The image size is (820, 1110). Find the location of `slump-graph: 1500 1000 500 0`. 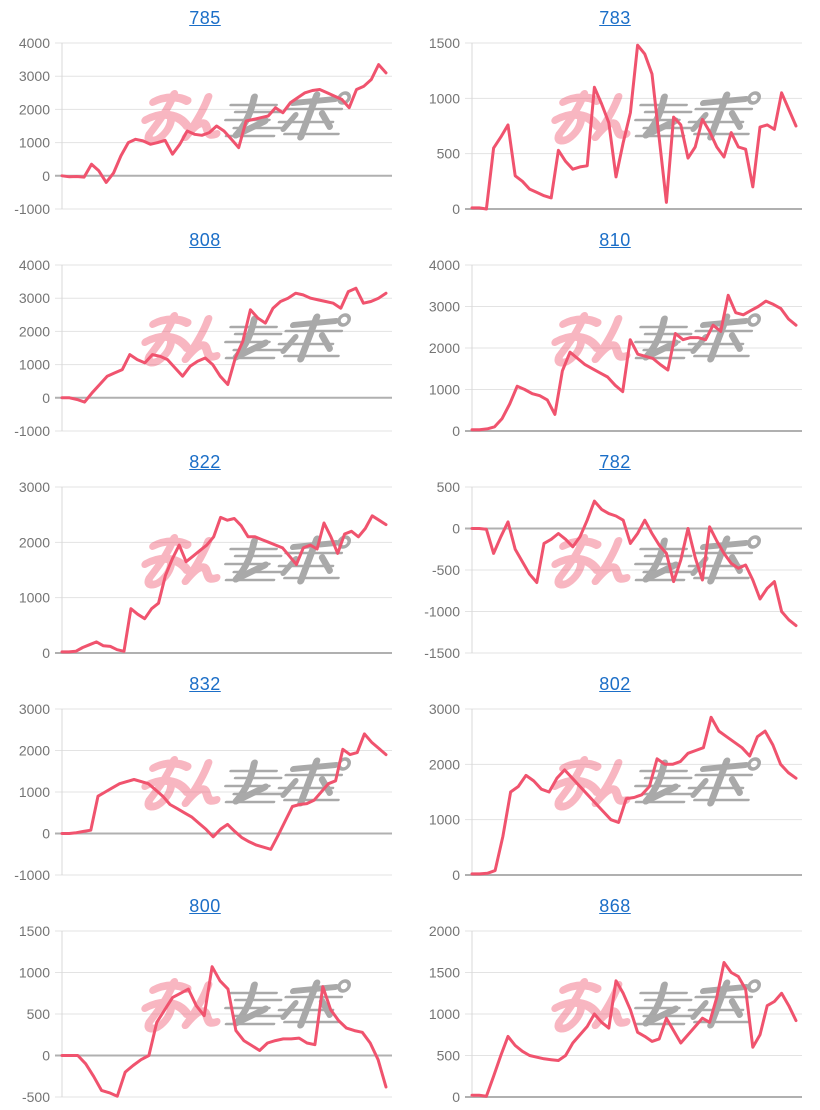

slump-graph: 1500 1000 500 0 is located at coordinates (615, 126).